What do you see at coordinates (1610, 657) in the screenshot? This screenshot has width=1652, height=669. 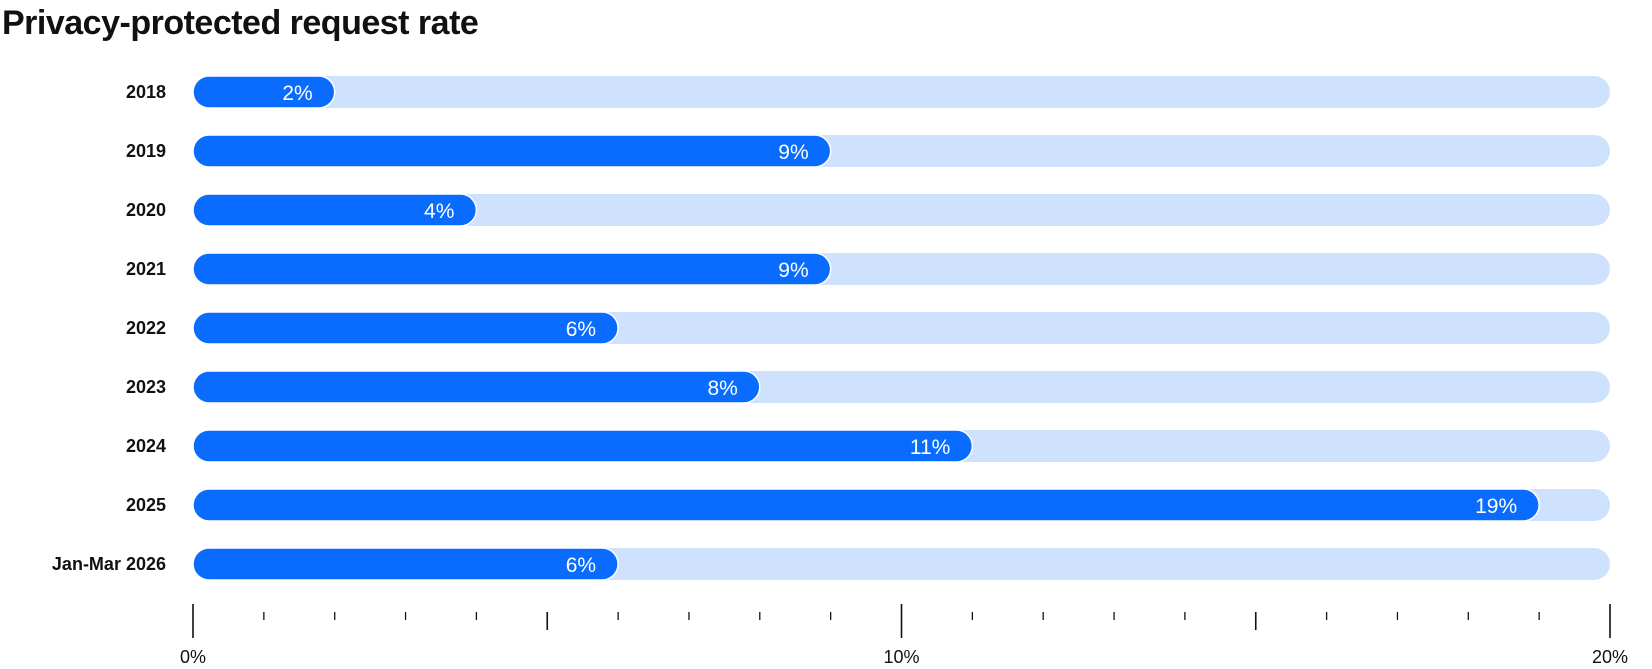 I see `x-tick-label: 20%` at bounding box center [1610, 657].